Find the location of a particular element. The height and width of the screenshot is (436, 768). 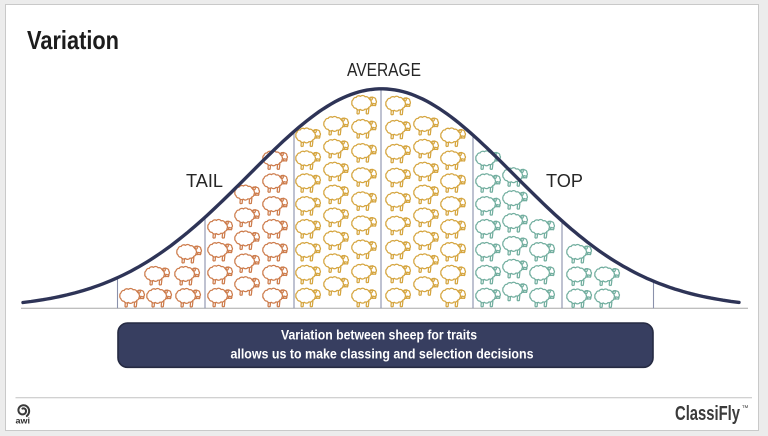

svg-text:Variation between sheep for tr: Variation between sheep for traits is located at coordinates (379, 335).